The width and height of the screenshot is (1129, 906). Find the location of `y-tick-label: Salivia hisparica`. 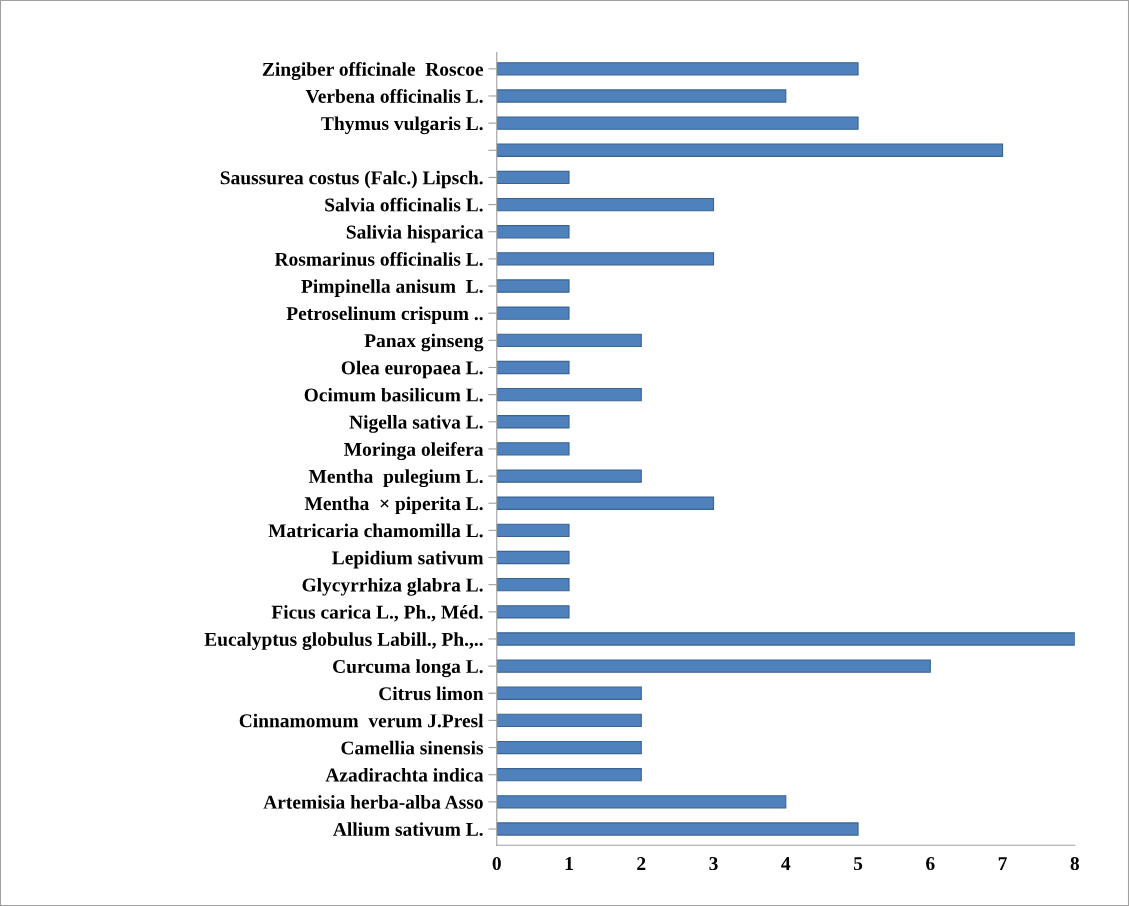

y-tick-label: Salivia hisparica is located at coordinates (415, 233).